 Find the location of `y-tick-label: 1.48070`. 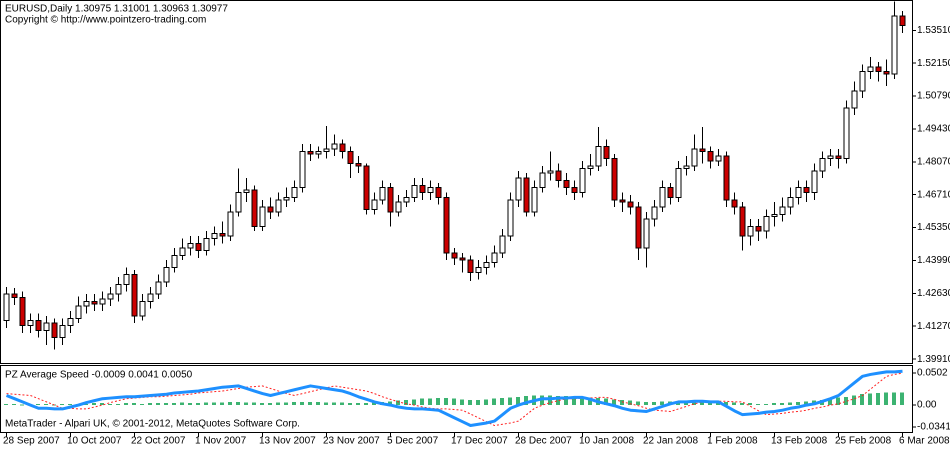

y-tick-label: 1.48070 is located at coordinates (933, 161).